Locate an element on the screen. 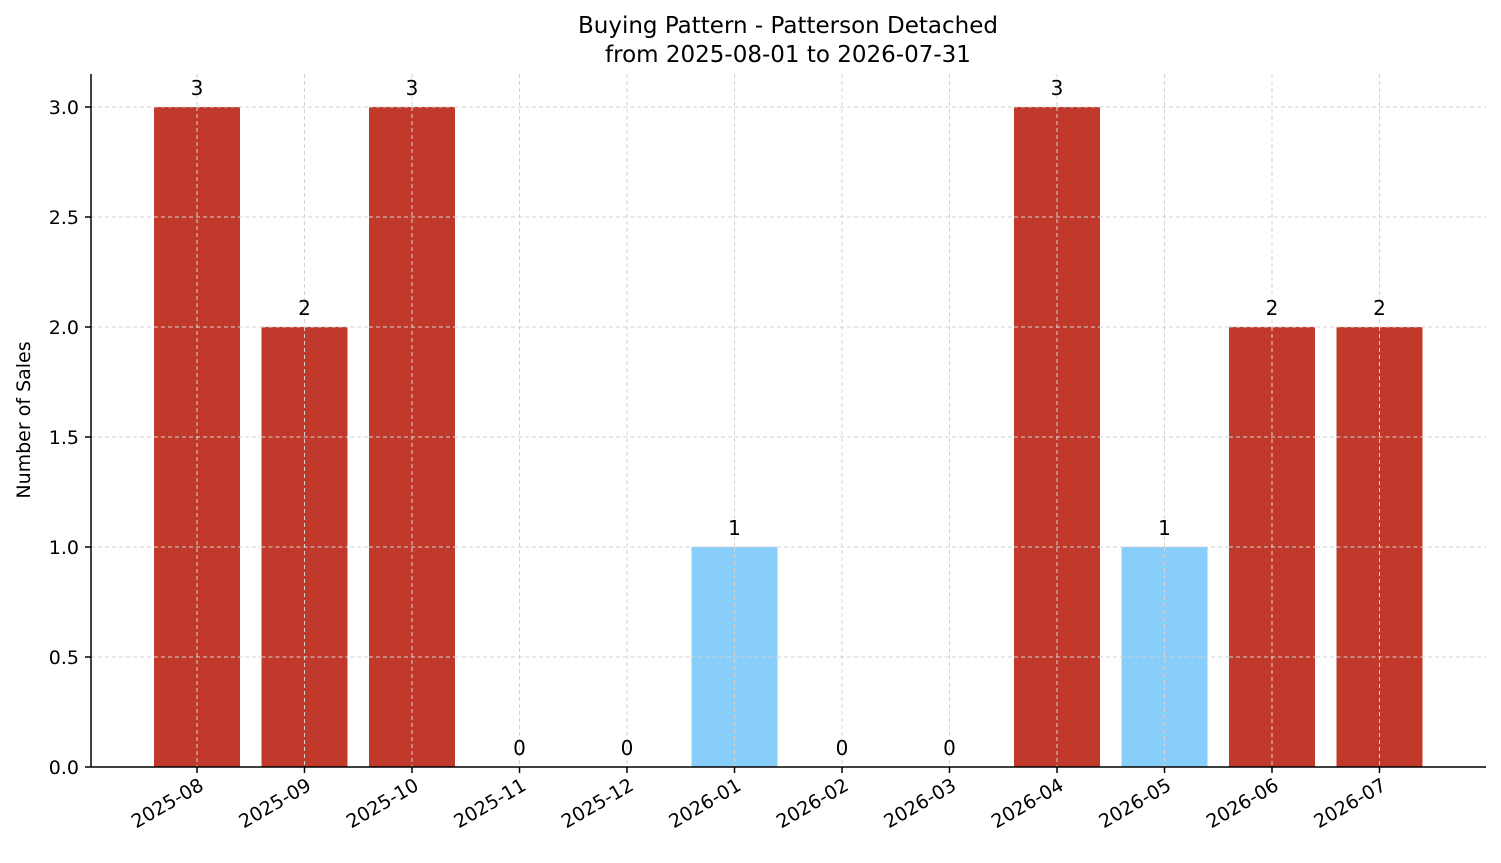  x-tick-label-2025-08: 2025-08 is located at coordinates (168, 803).